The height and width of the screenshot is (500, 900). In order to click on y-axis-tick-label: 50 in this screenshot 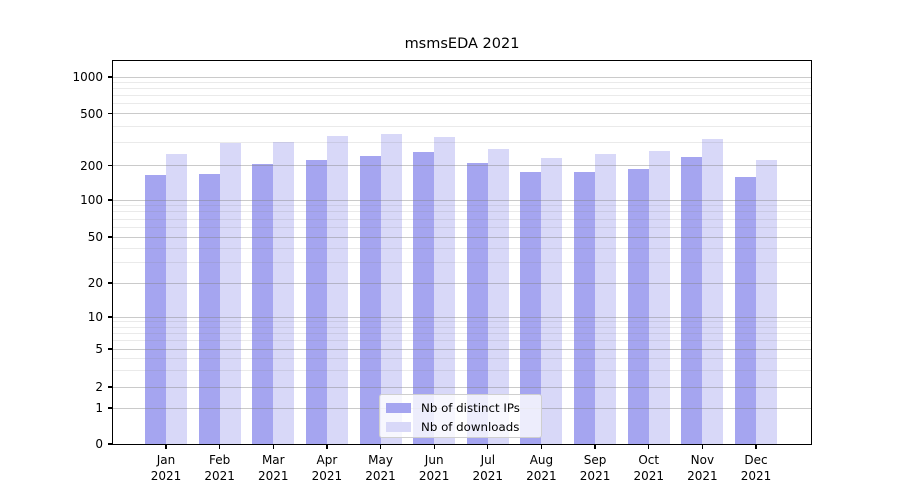, I will do `click(95, 237)`.